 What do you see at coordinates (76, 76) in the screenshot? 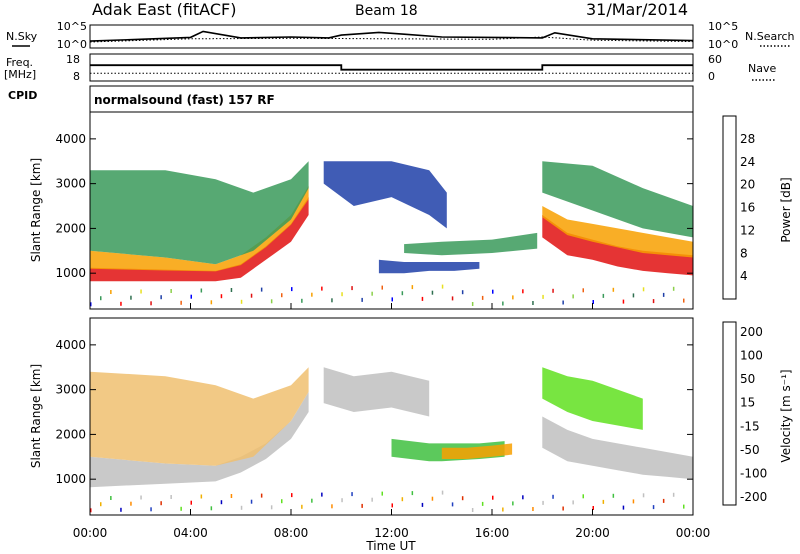
I see `freq-left-tick-bottom: 8` at bounding box center [76, 76].